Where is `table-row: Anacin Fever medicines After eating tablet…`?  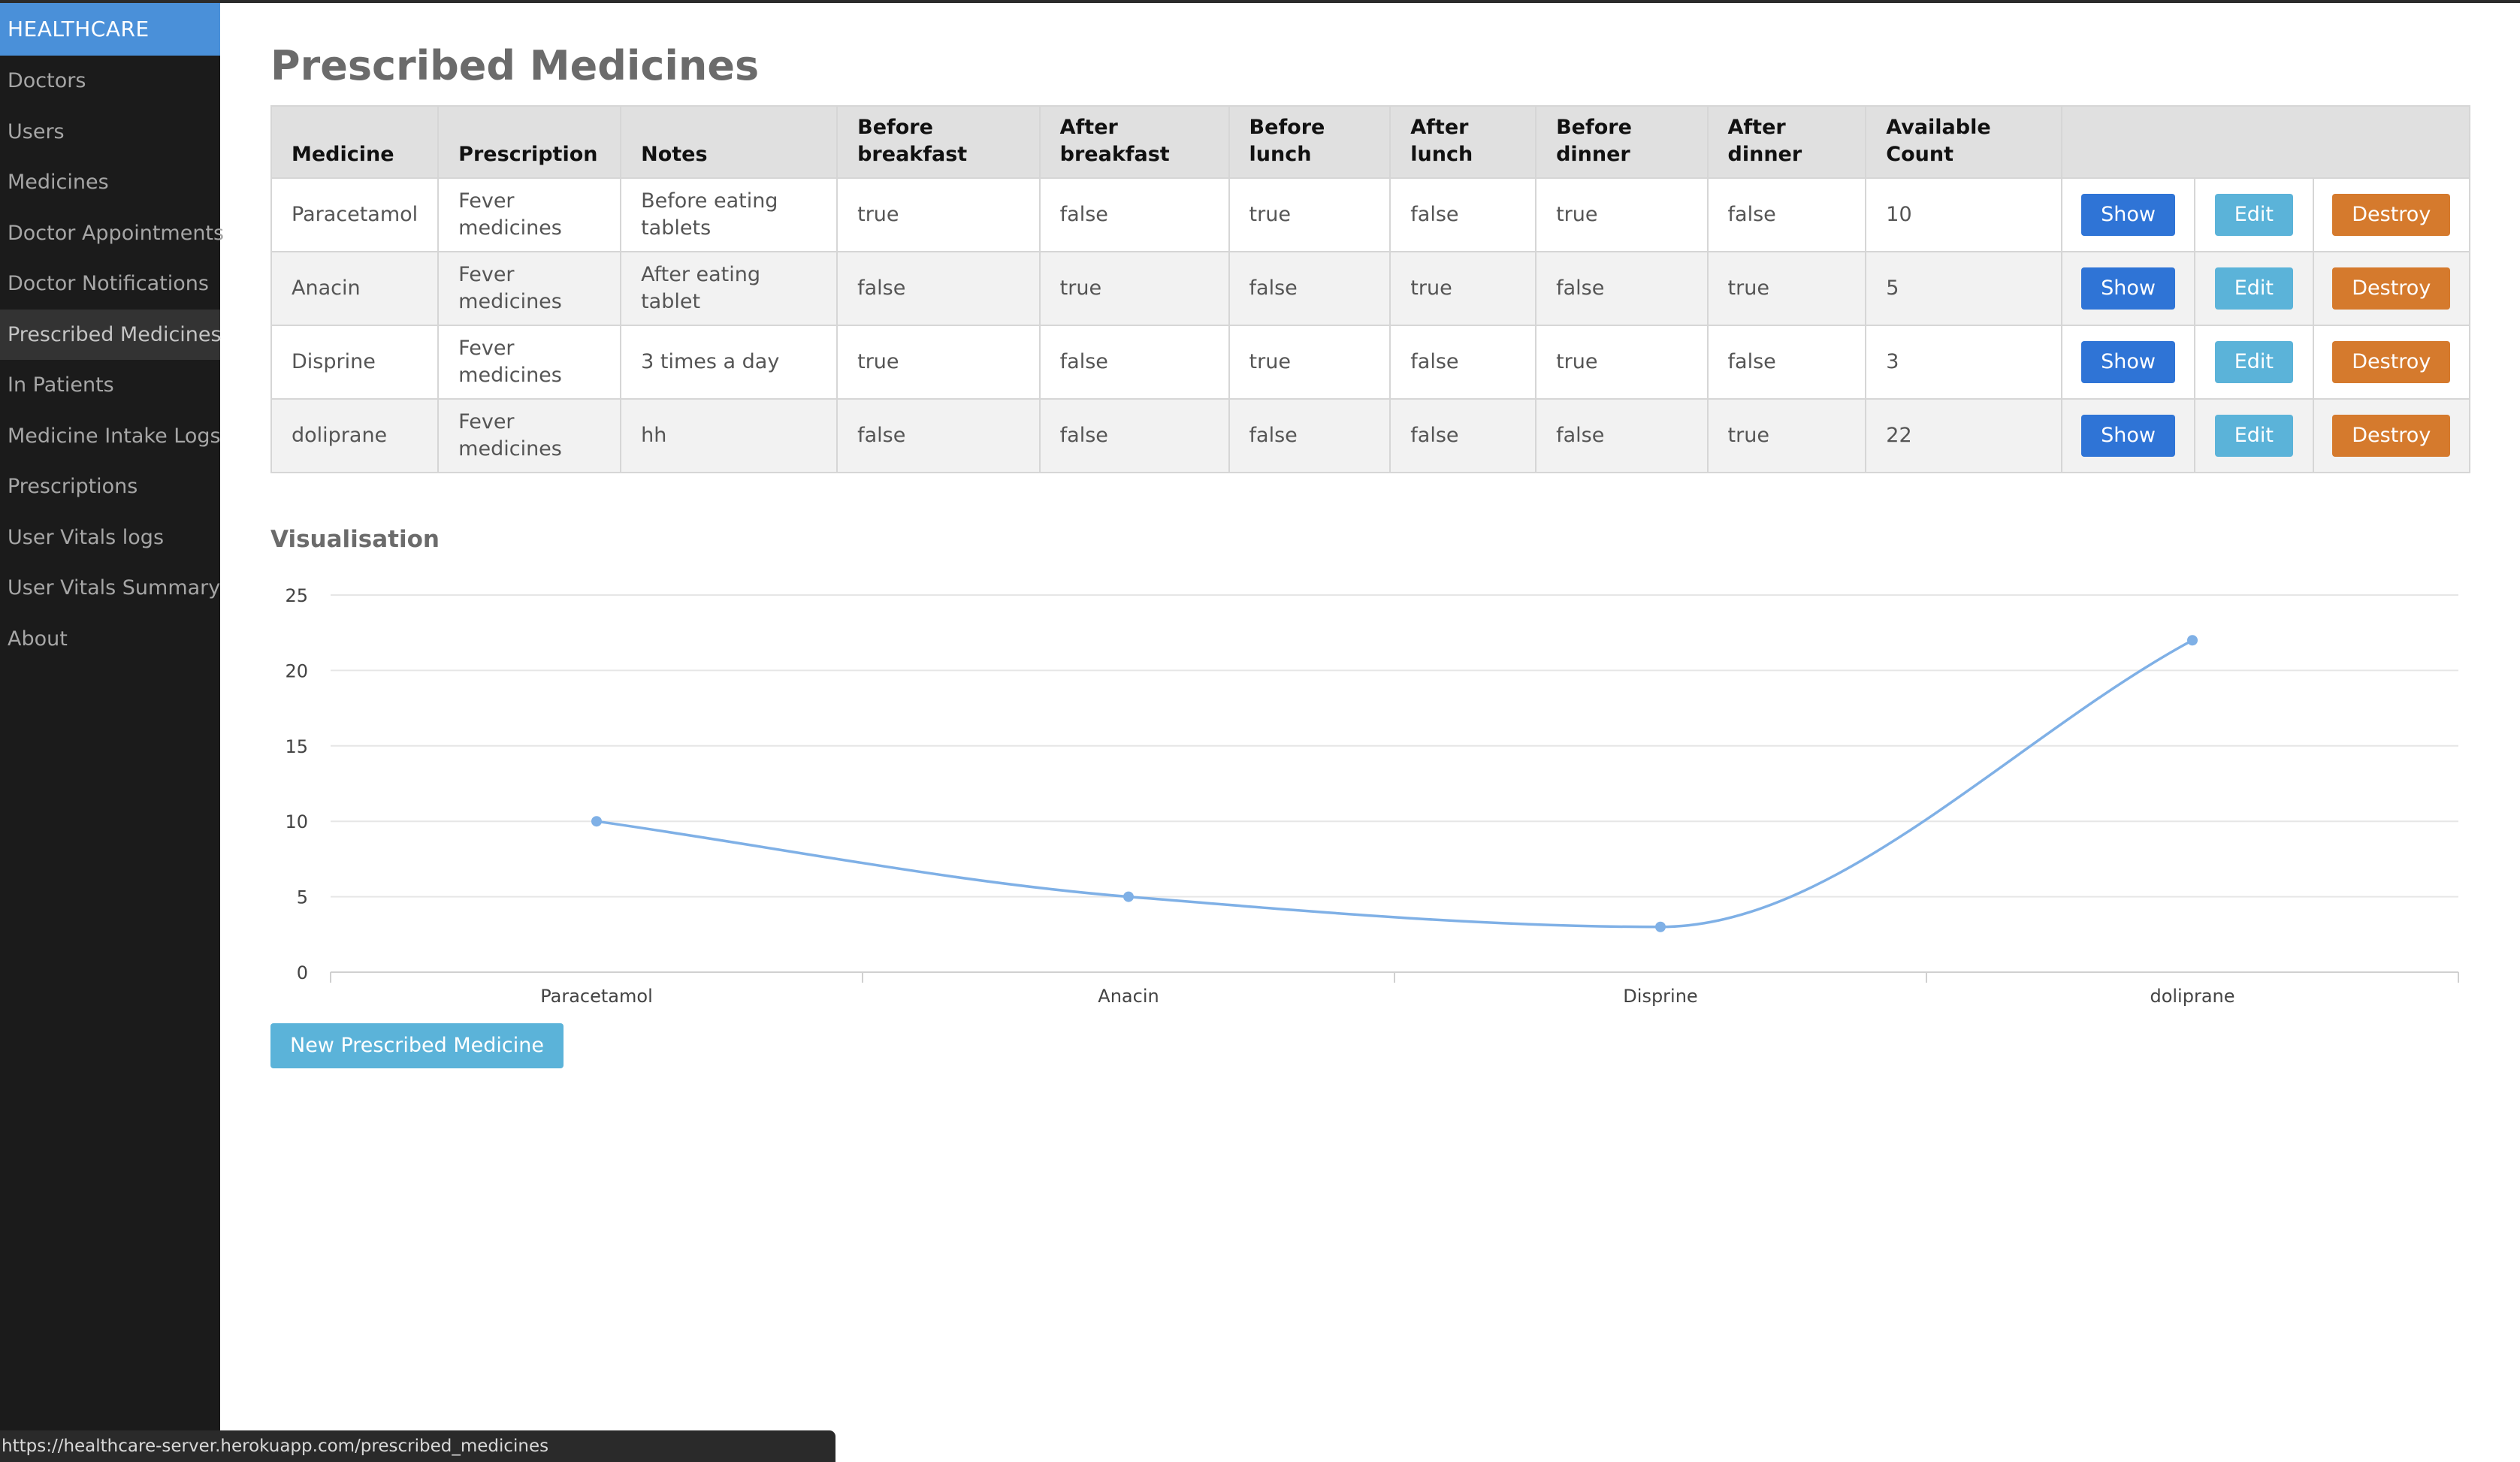
table-row: Anacin Fever medicines After eating tablet… is located at coordinates (1370, 288).